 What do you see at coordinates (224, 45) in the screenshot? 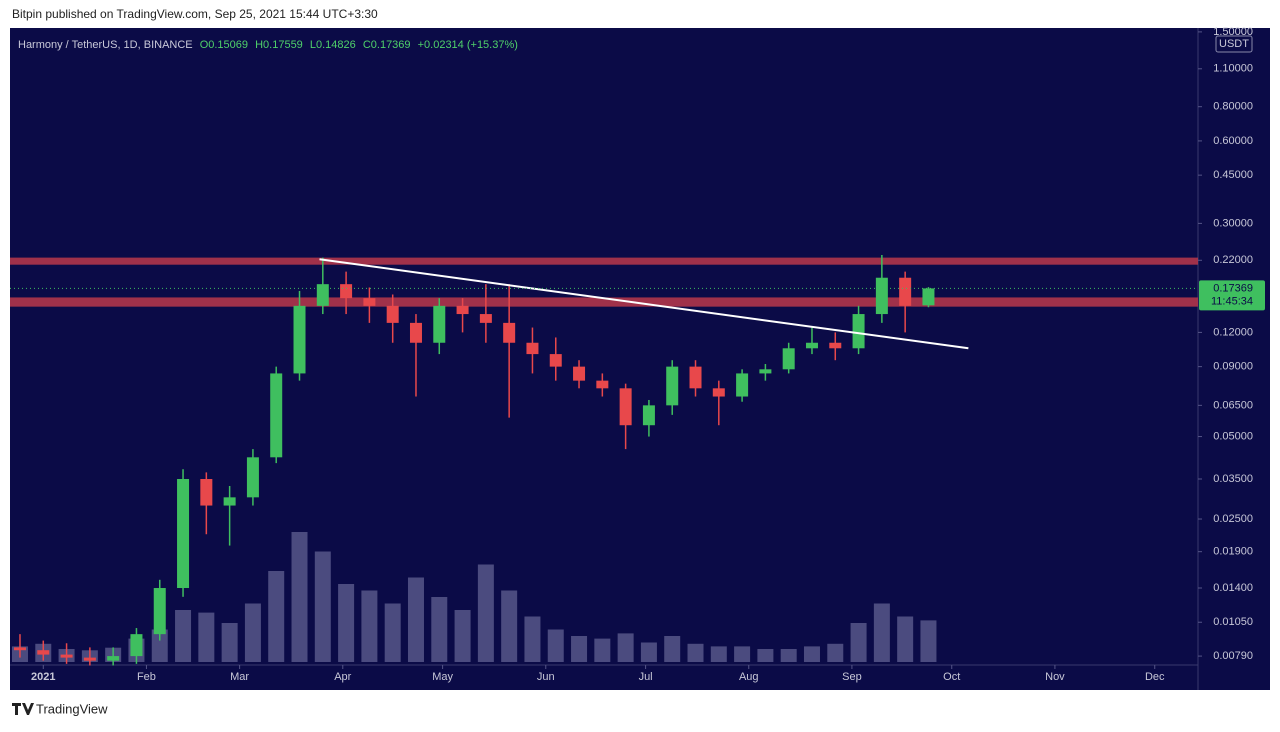
I see `ohlc-open: O0.15069` at bounding box center [224, 45].